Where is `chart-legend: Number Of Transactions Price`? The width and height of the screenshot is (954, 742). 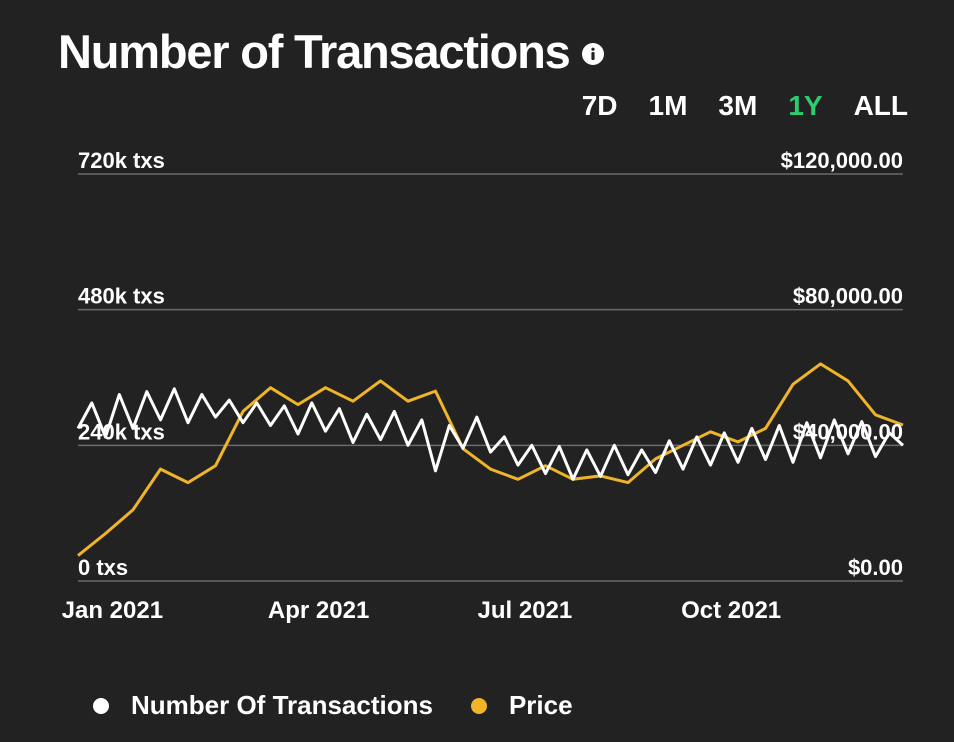
chart-legend: Number Of Transactions Price is located at coordinates (352, 705).